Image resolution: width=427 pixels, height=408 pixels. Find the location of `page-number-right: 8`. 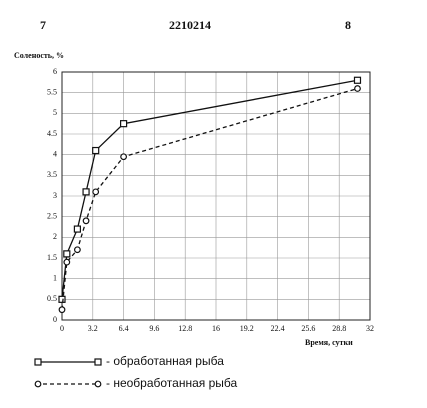

page-number-right: 8 is located at coordinates (348, 25).